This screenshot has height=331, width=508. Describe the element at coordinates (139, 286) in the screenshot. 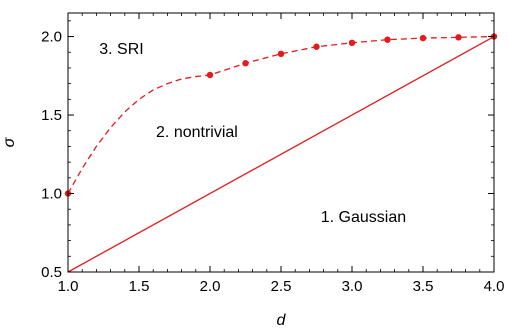

I see `x-tick-label: 1.5` at that location.